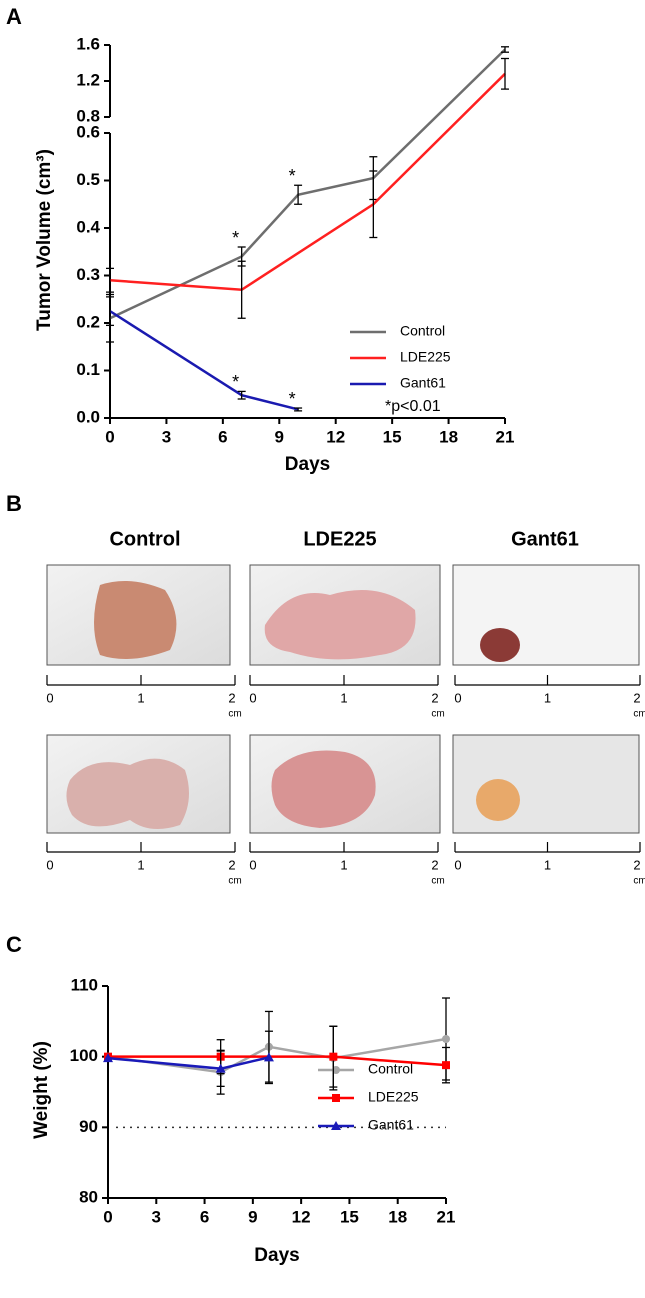  What do you see at coordinates (84, 1055) in the screenshot?
I see `y-tick-label: 100` at bounding box center [84, 1055].